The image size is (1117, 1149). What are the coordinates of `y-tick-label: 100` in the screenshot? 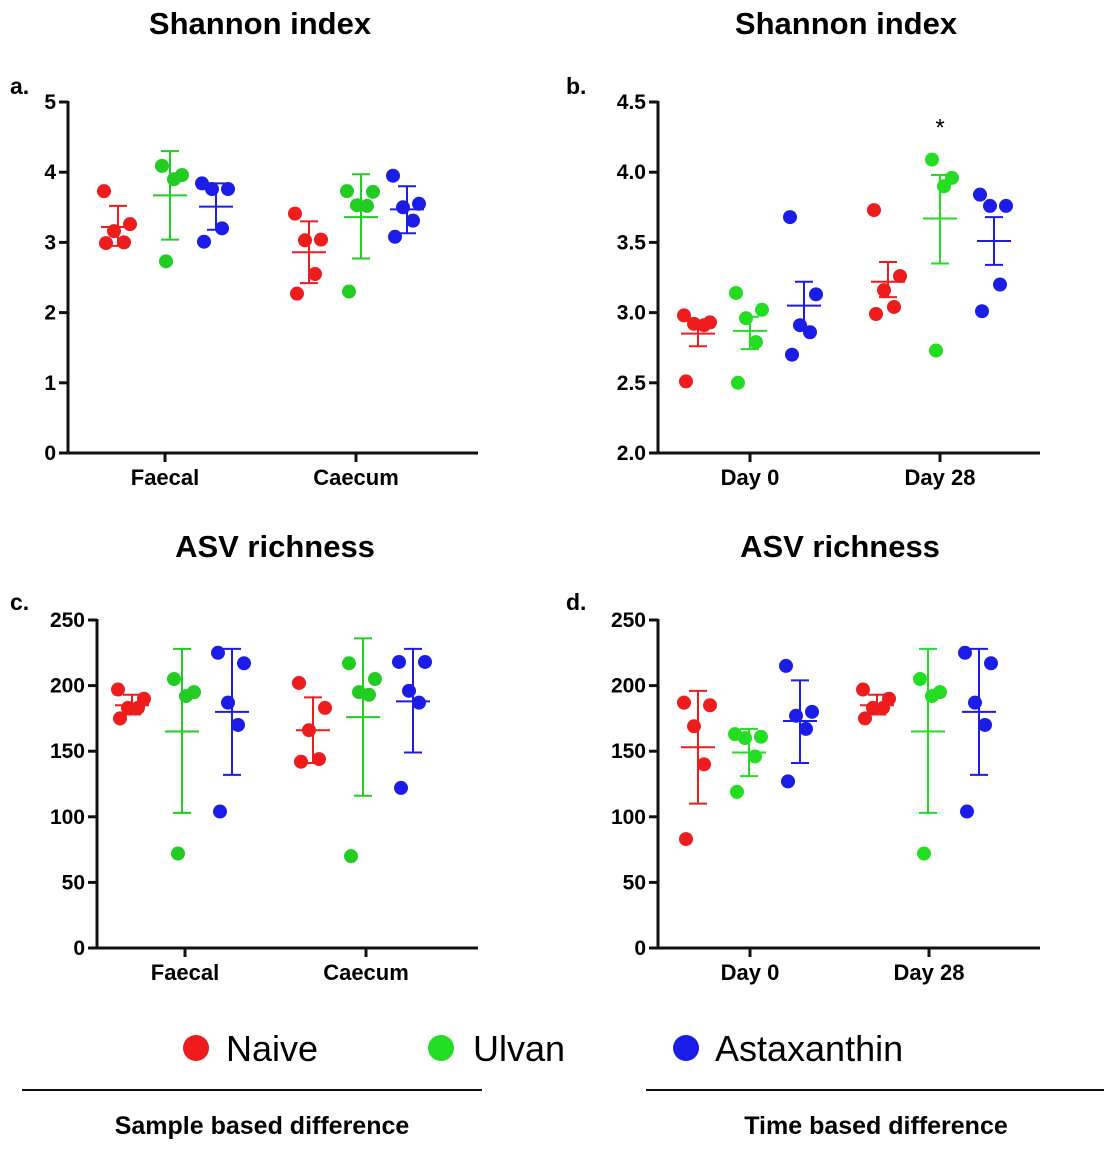 It's located at (67, 817).